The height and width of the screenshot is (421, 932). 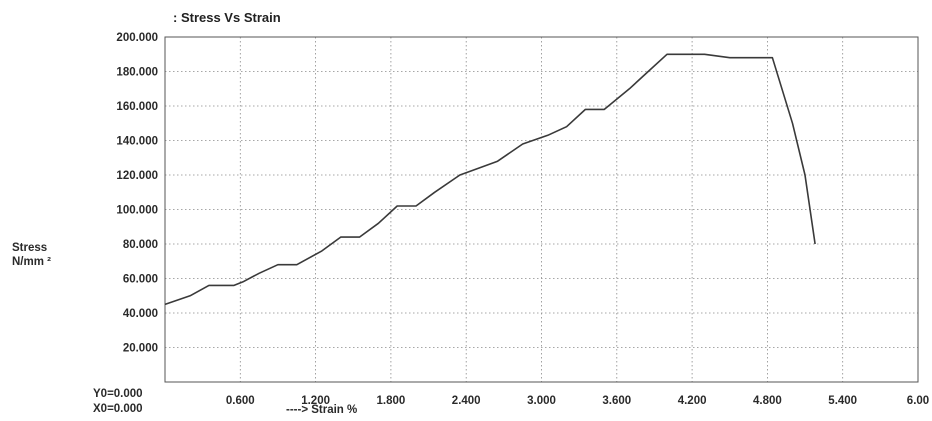 What do you see at coordinates (616, 401) in the screenshot?
I see `x-tick-label: 3.600` at bounding box center [616, 401].